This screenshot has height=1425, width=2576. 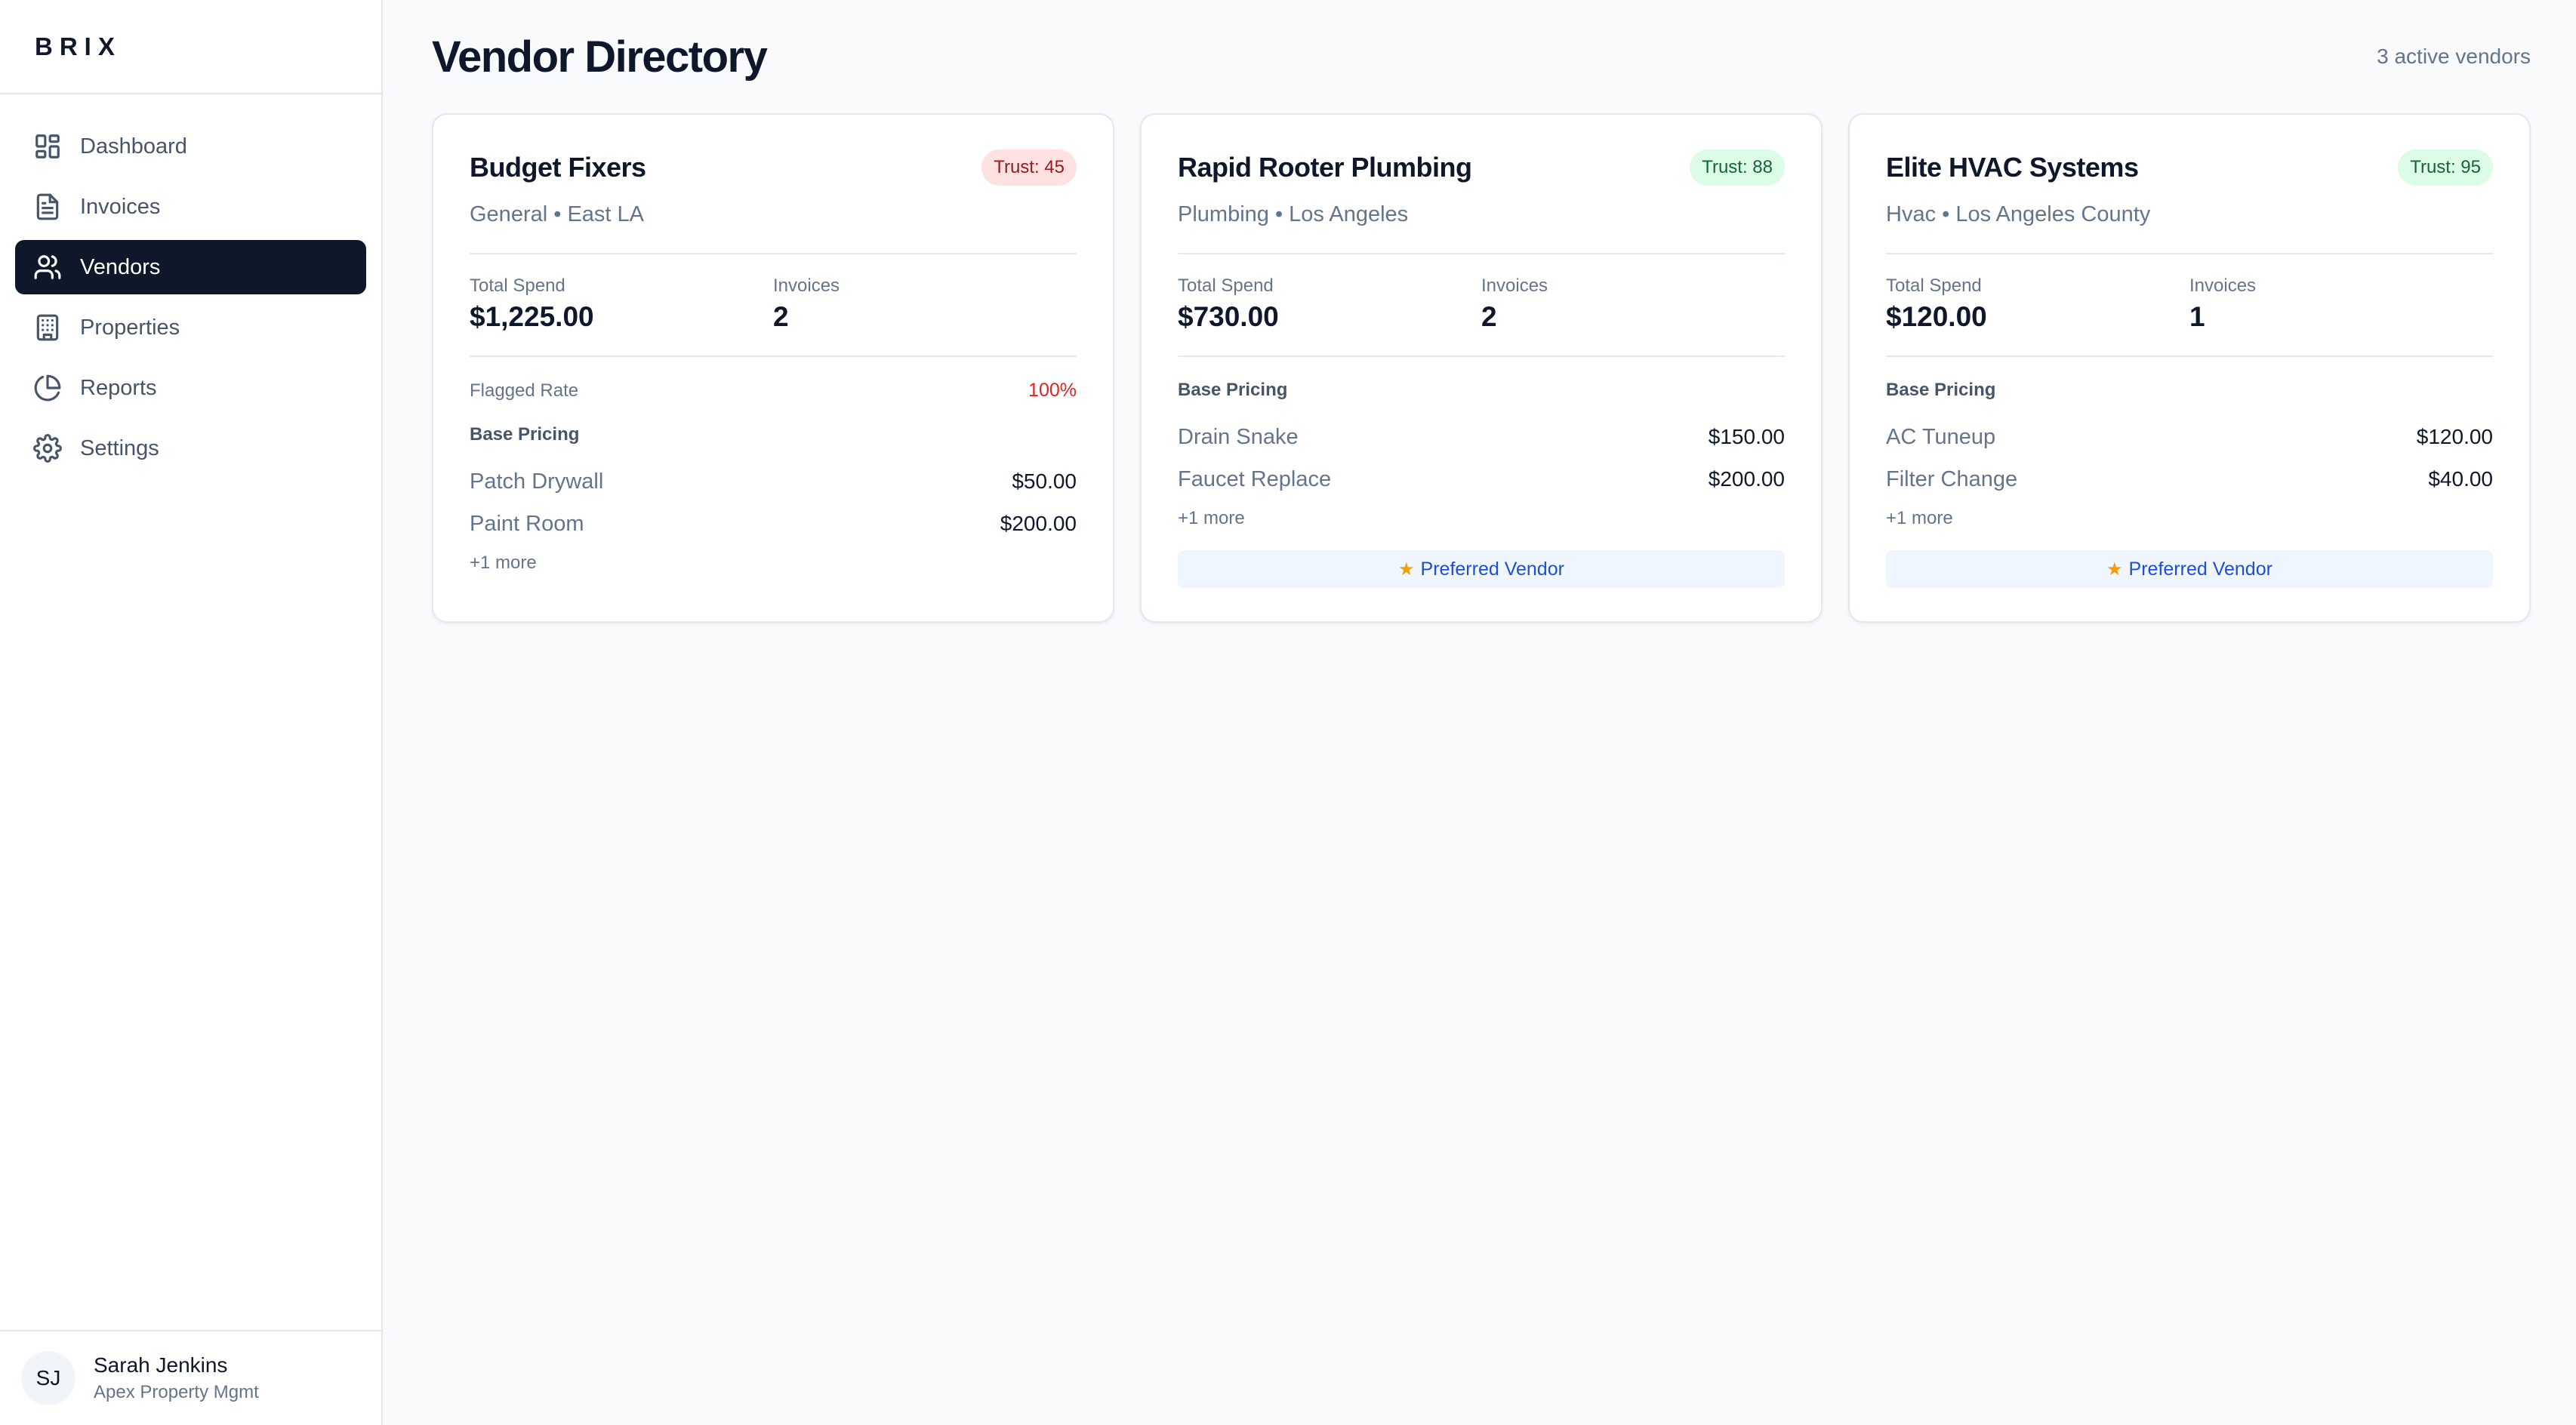 I want to click on price-item-value: $150.00, so click(x=1746, y=437).